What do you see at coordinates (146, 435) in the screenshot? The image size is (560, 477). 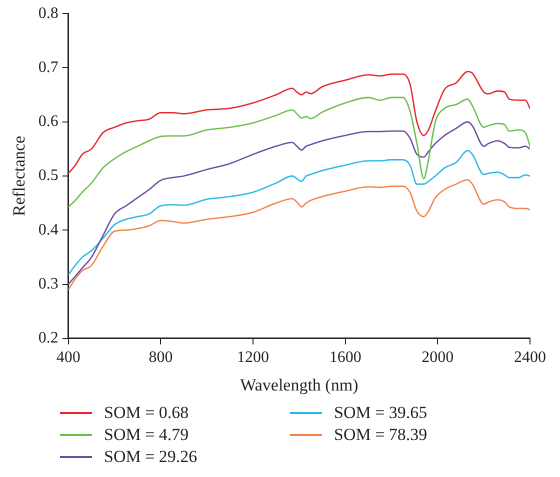 I see `legend-label: SOM = 4.79` at bounding box center [146, 435].